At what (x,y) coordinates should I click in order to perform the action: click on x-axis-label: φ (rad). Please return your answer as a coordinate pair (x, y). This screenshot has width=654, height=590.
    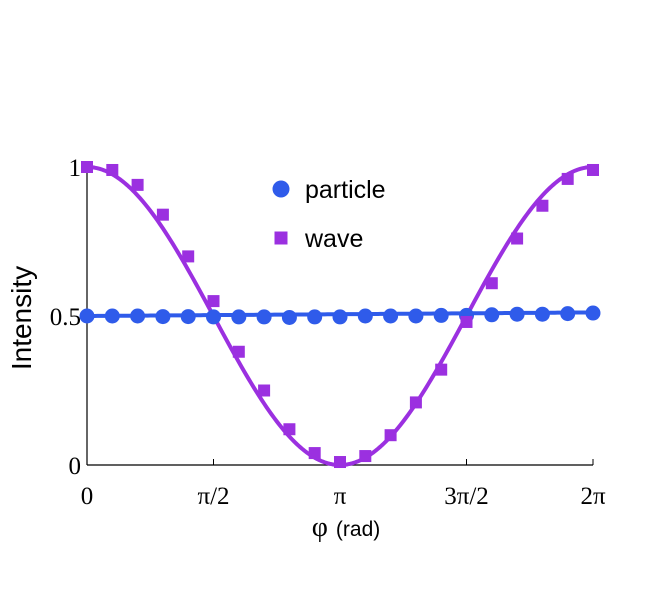
    Looking at the image, I should click on (346, 527).